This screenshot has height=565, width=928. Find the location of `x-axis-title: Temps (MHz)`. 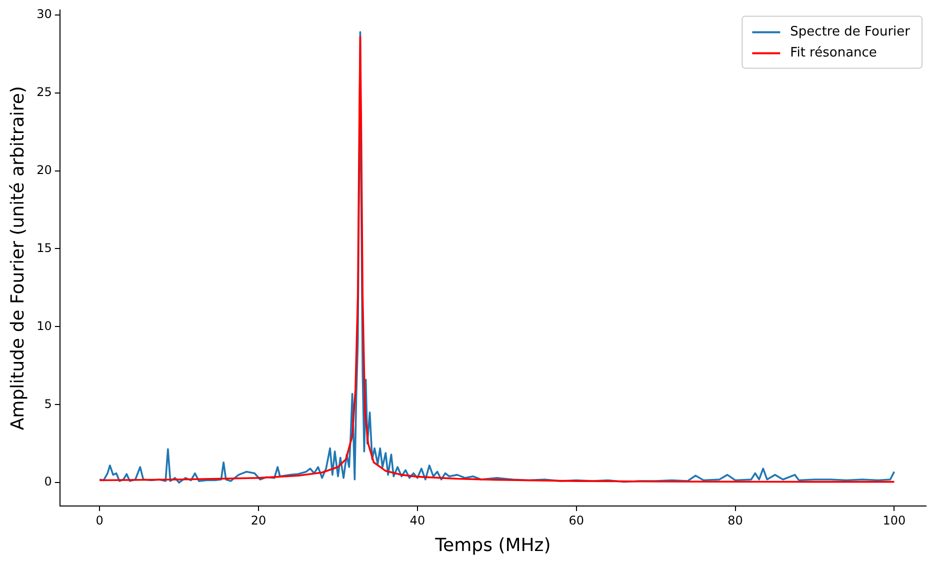

x-axis-title: Temps (MHz) is located at coordinates (492, 545).